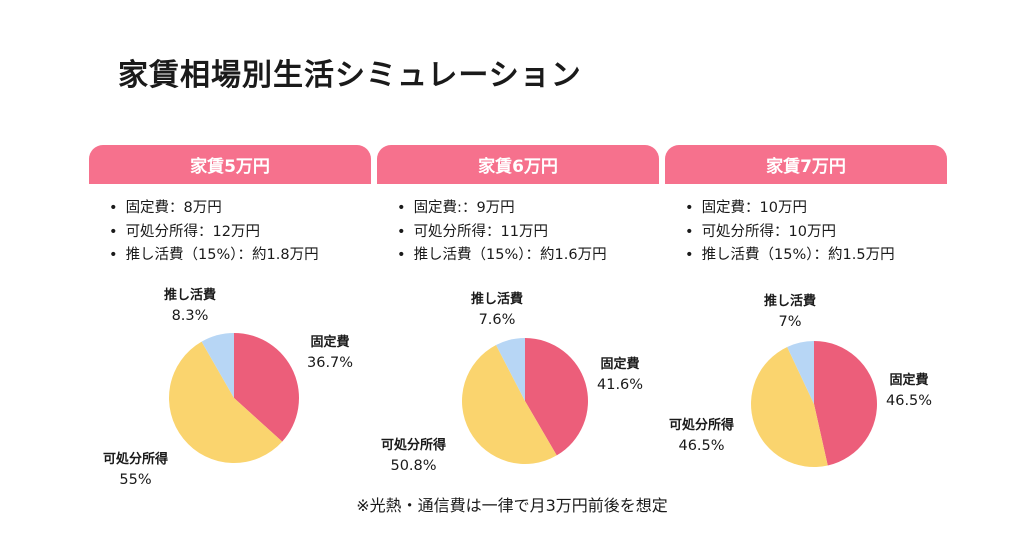 The height and width of the screenshot is (538, 1024). I want to click on bullet-oshikatsu-cost: 推し活費（15%）：約1.8万円, so click(214, 256).